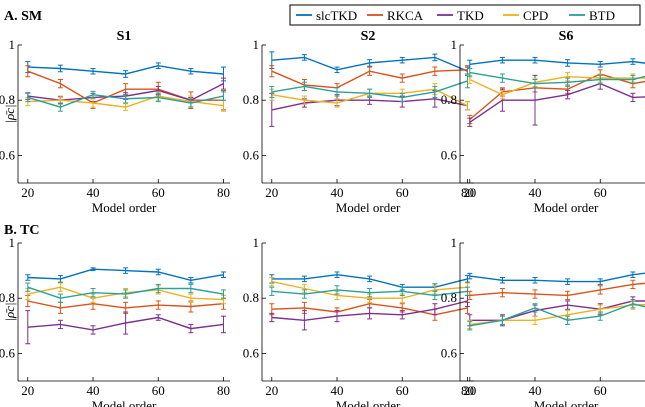 This screenshot has height=407, width=645. I want to click on legend-label: RKCA, so click(405, 15).